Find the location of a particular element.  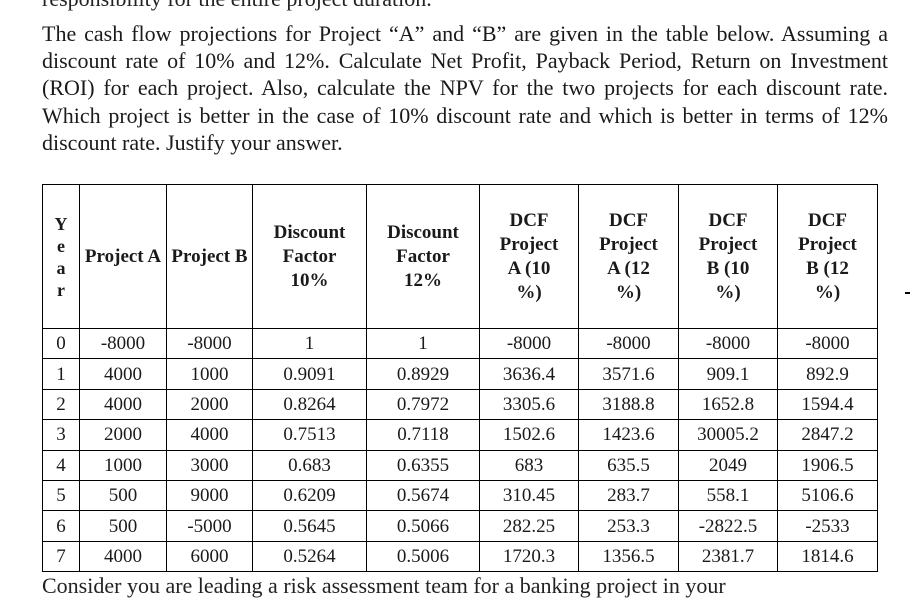

table-cell: -2822.5 is located at coordinates (728, 526).